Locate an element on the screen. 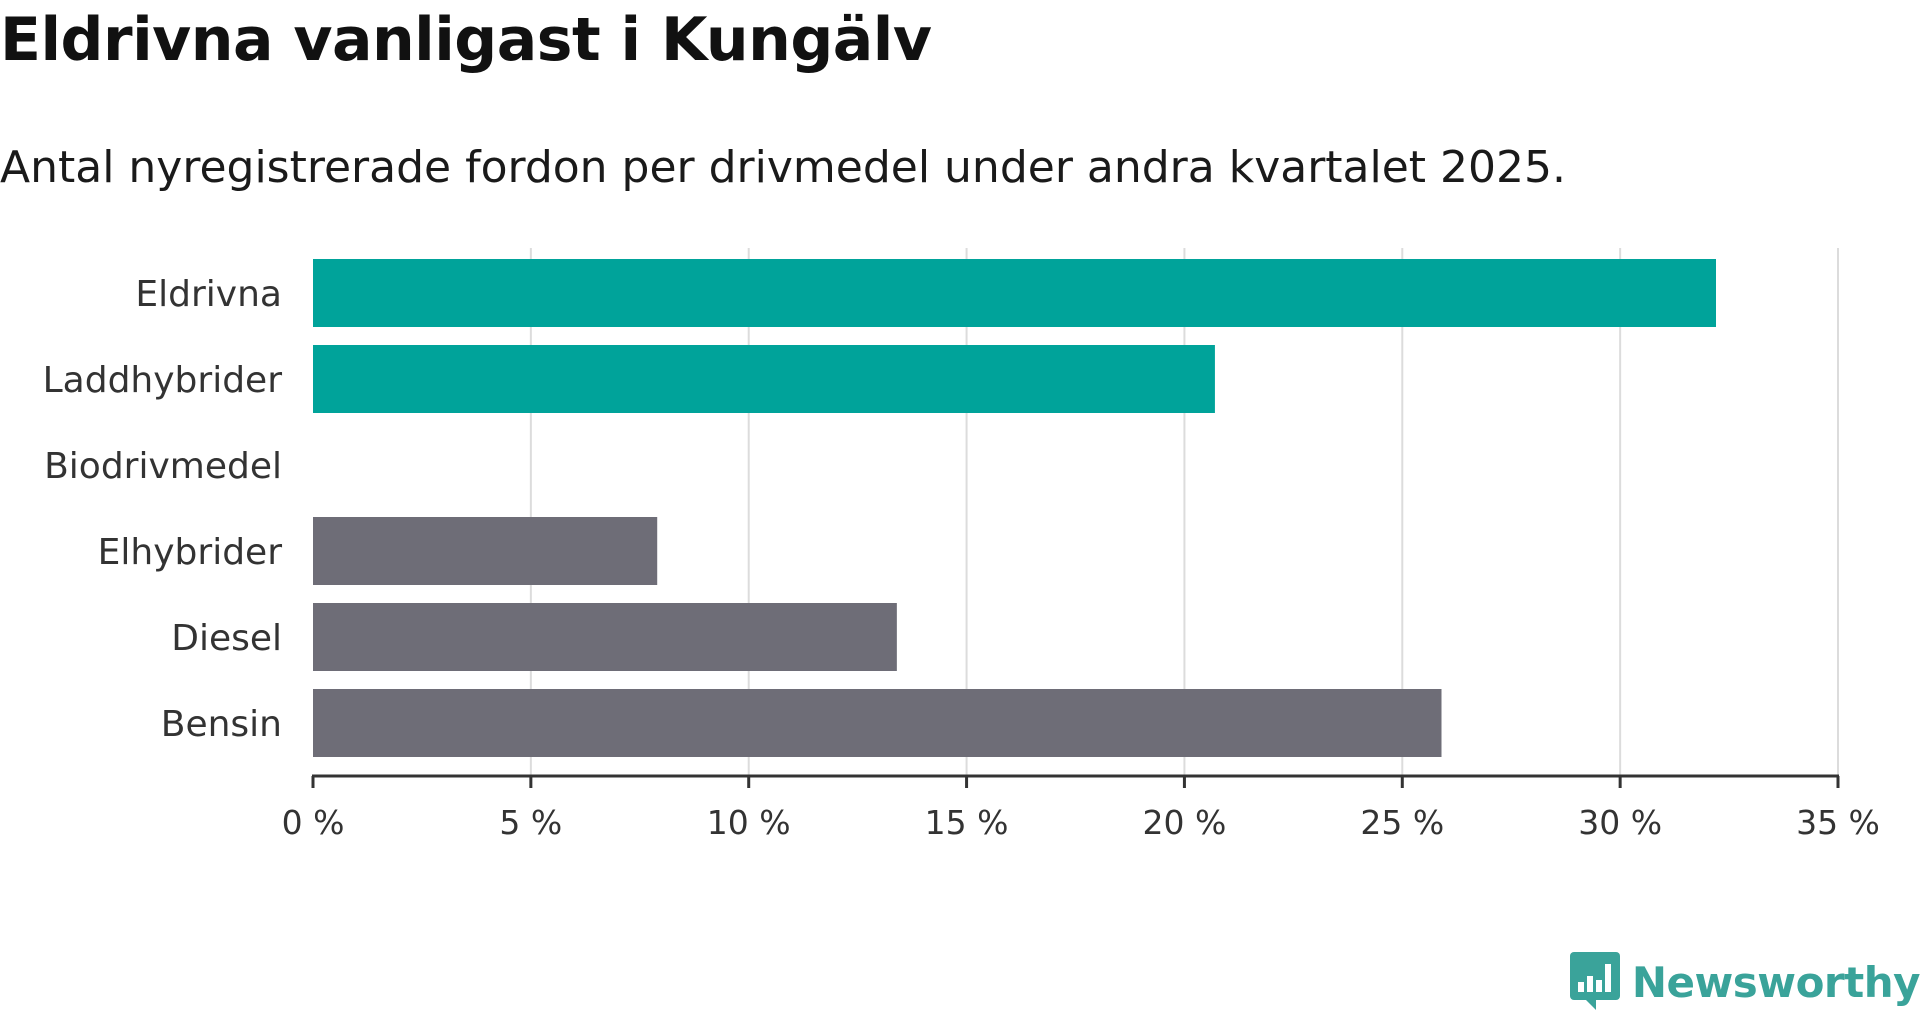 The height and width of the screenshot is (1012, 1920). chart-title: Eldrivna vanligast i Kungälv is located at coordinates (466, 40).